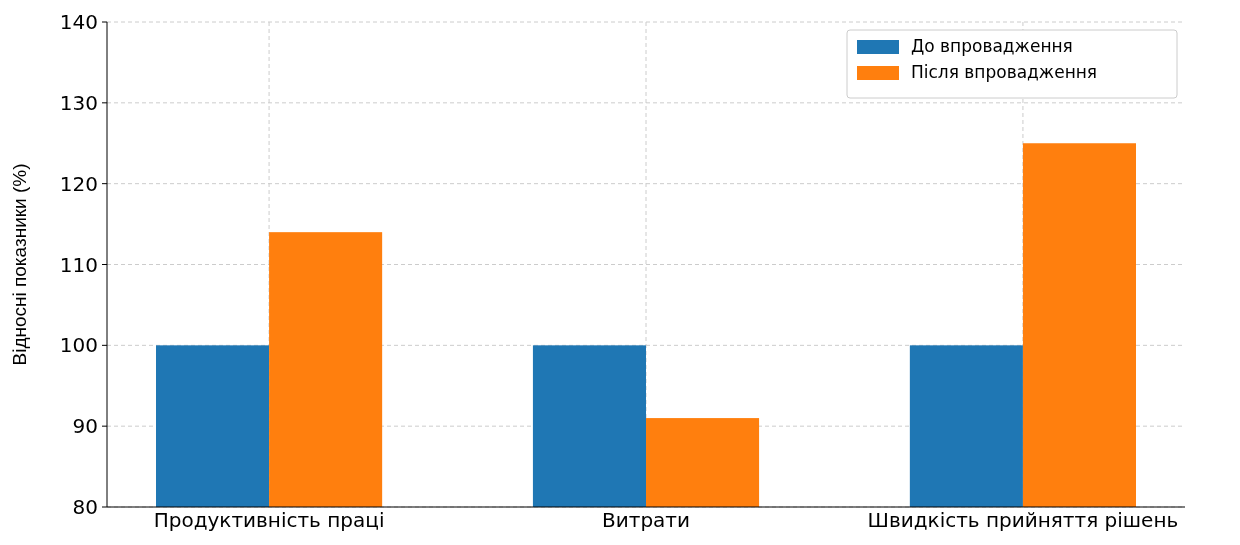 This screenshot has height=545, width=1240. Describe the element at coordinates (78, 345) in the screenshot. I see `y-tick-label: 100` at that location.